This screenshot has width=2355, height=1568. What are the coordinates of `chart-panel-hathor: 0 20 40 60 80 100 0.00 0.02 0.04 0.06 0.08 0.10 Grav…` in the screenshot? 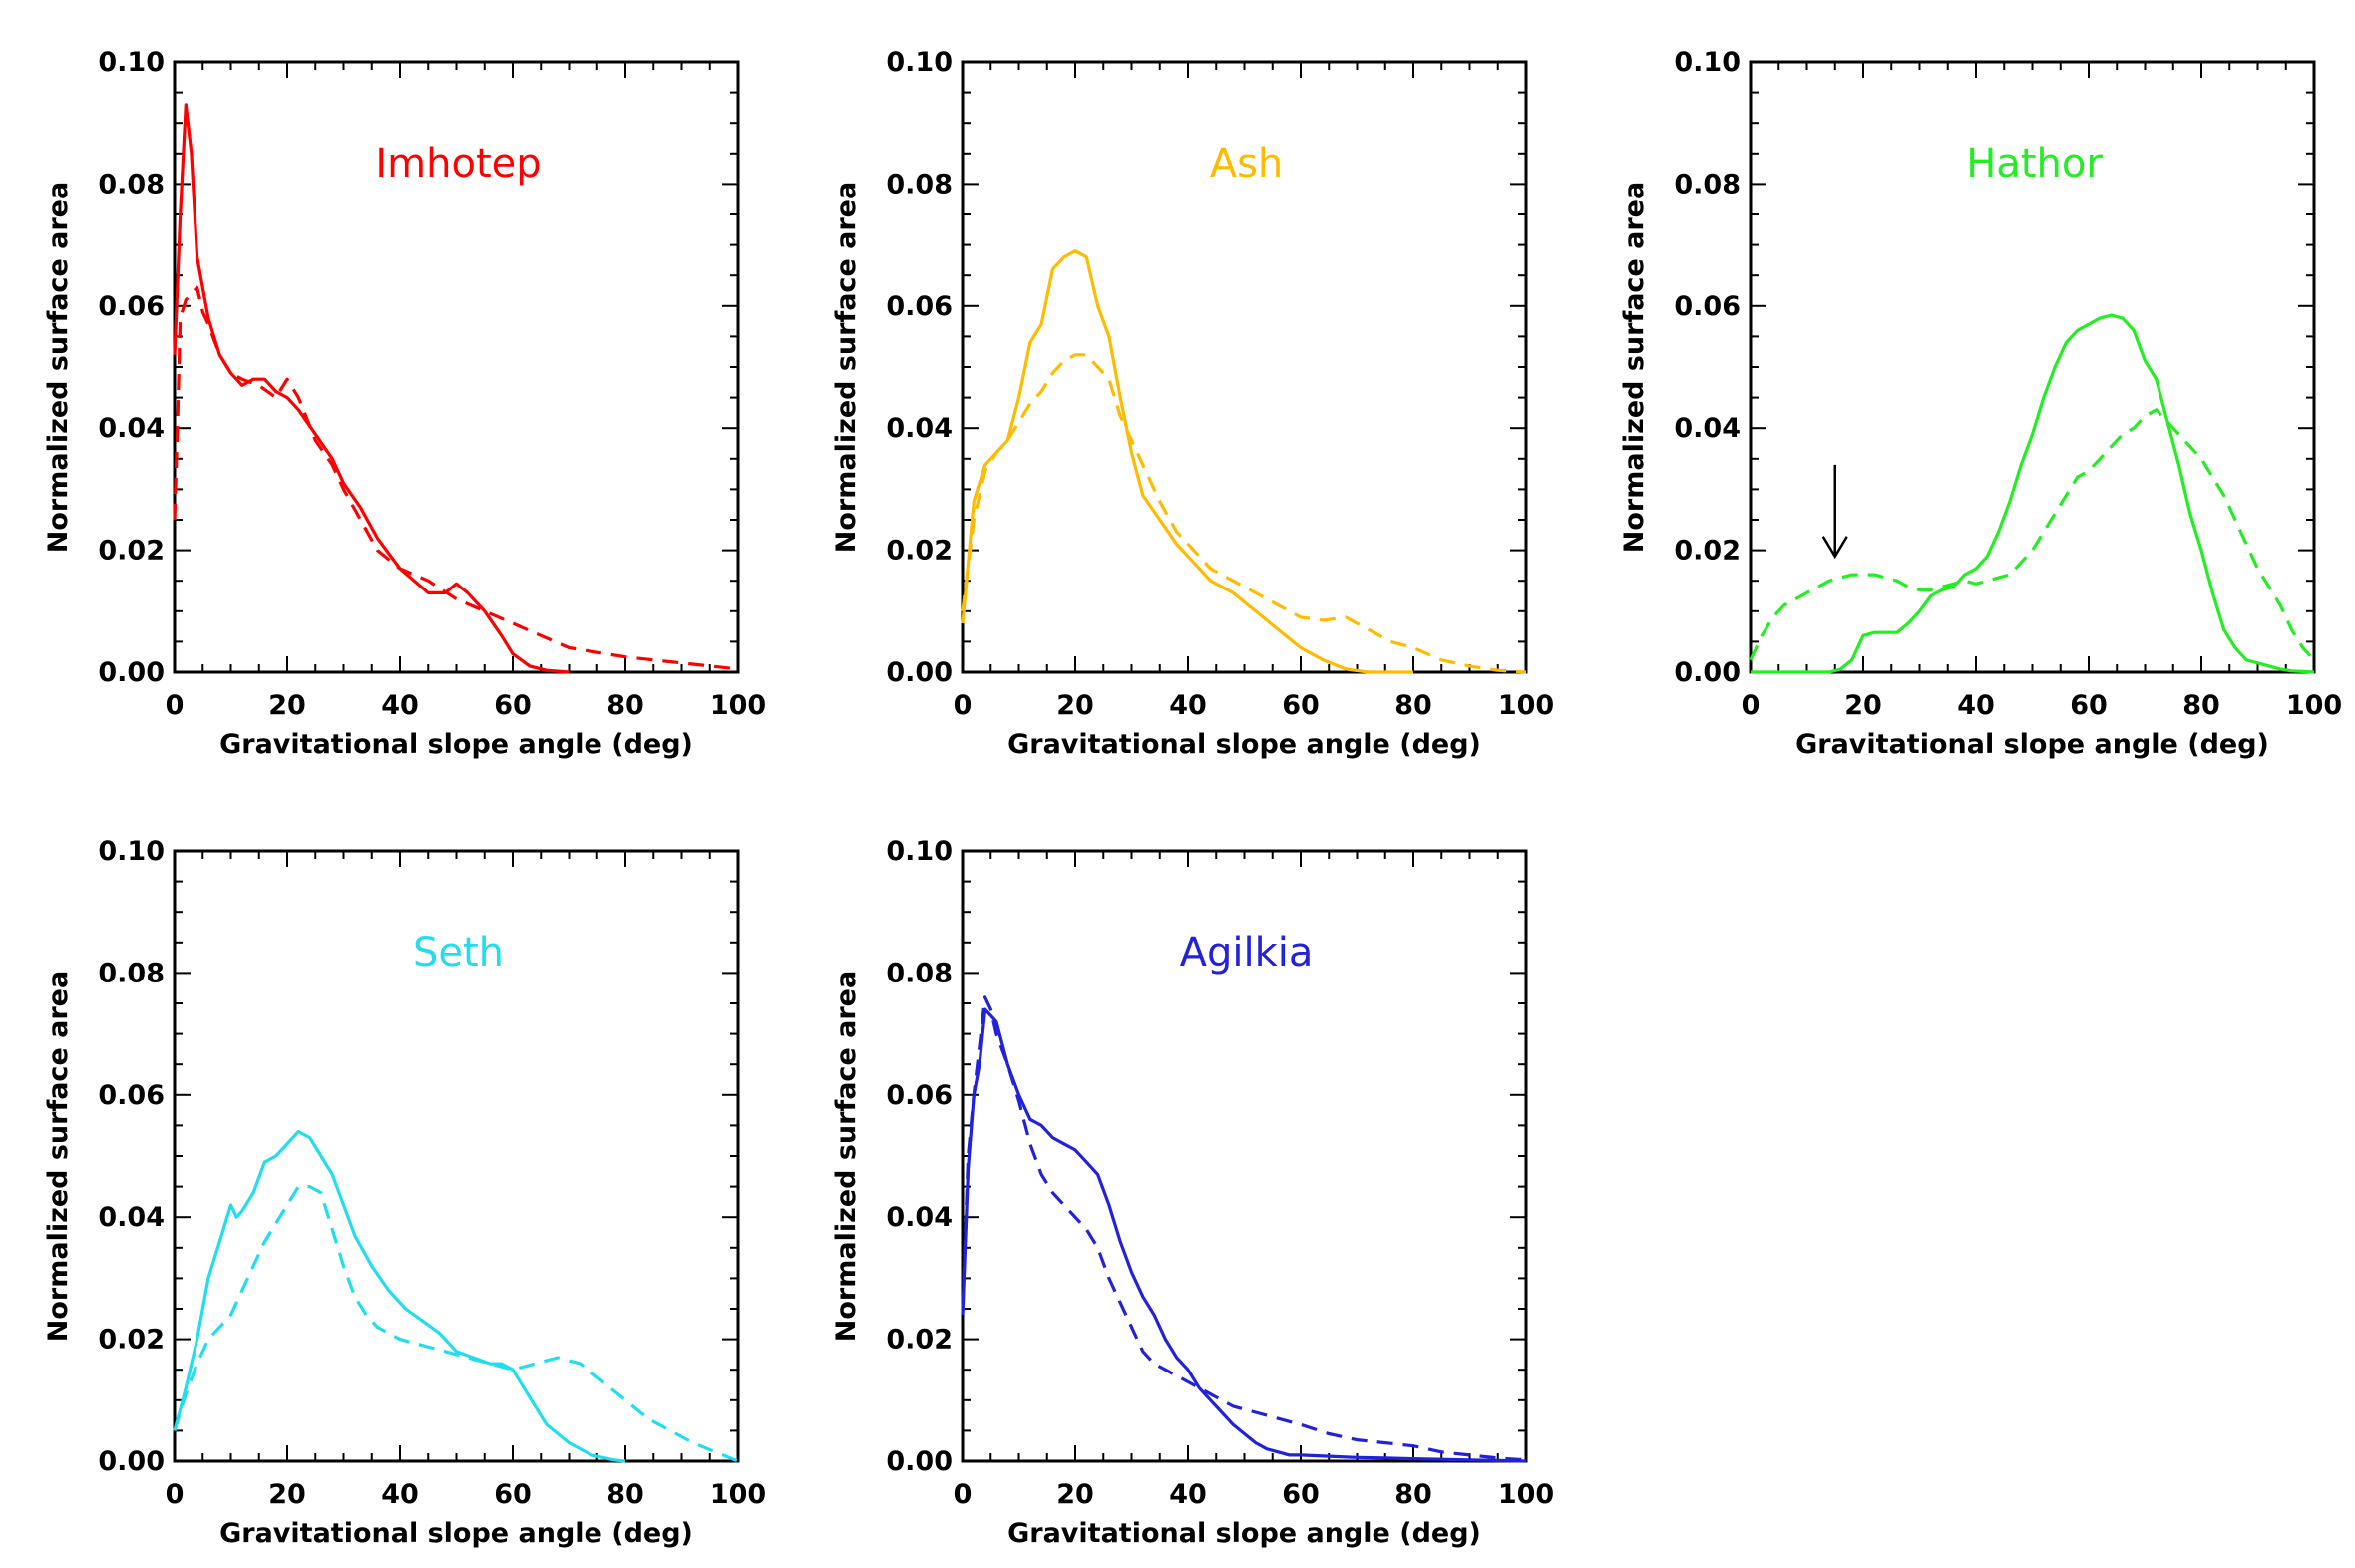 It's located at (1981, 404).